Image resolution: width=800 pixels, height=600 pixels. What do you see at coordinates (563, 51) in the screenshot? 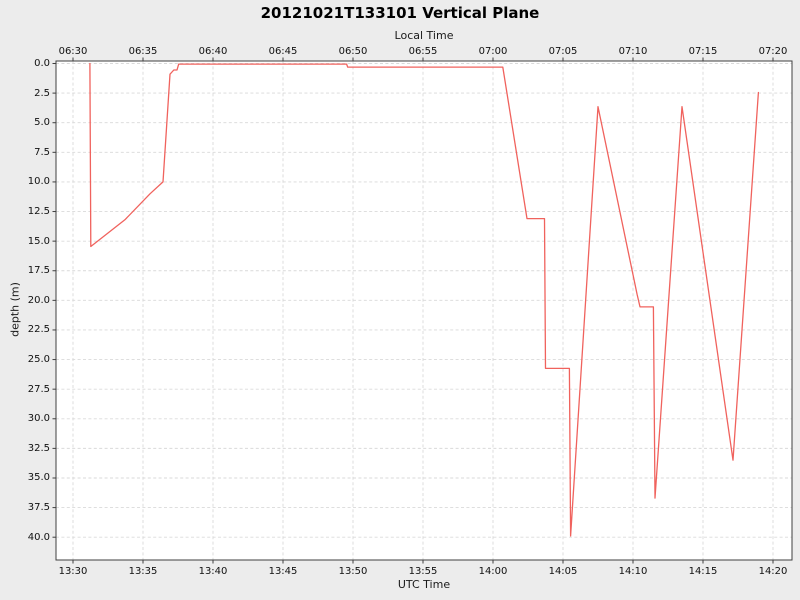
I see `x-tick-label-top: 07:05` at bounding box center [563, 51].